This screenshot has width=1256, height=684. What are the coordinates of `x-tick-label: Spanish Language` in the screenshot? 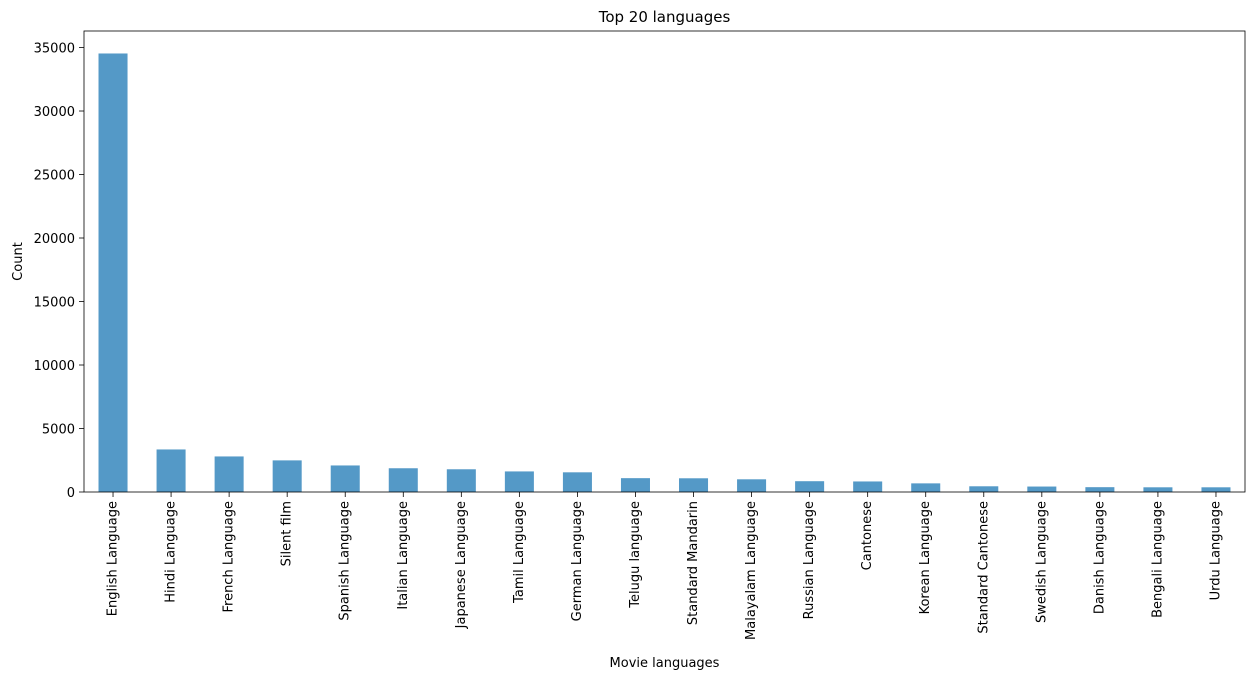 It's located at (345, 561).